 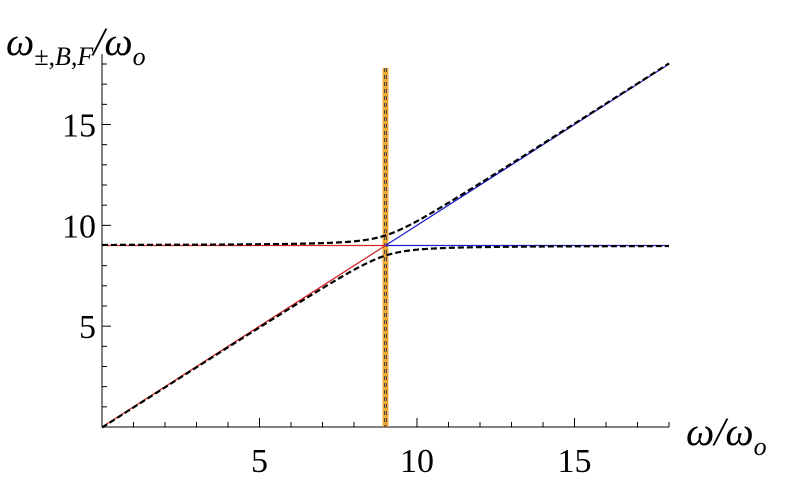 What do you see at coordinates (417, 461) in the screenshot?
I see `x-tick-label: 10` at bounding box center [417, 461].